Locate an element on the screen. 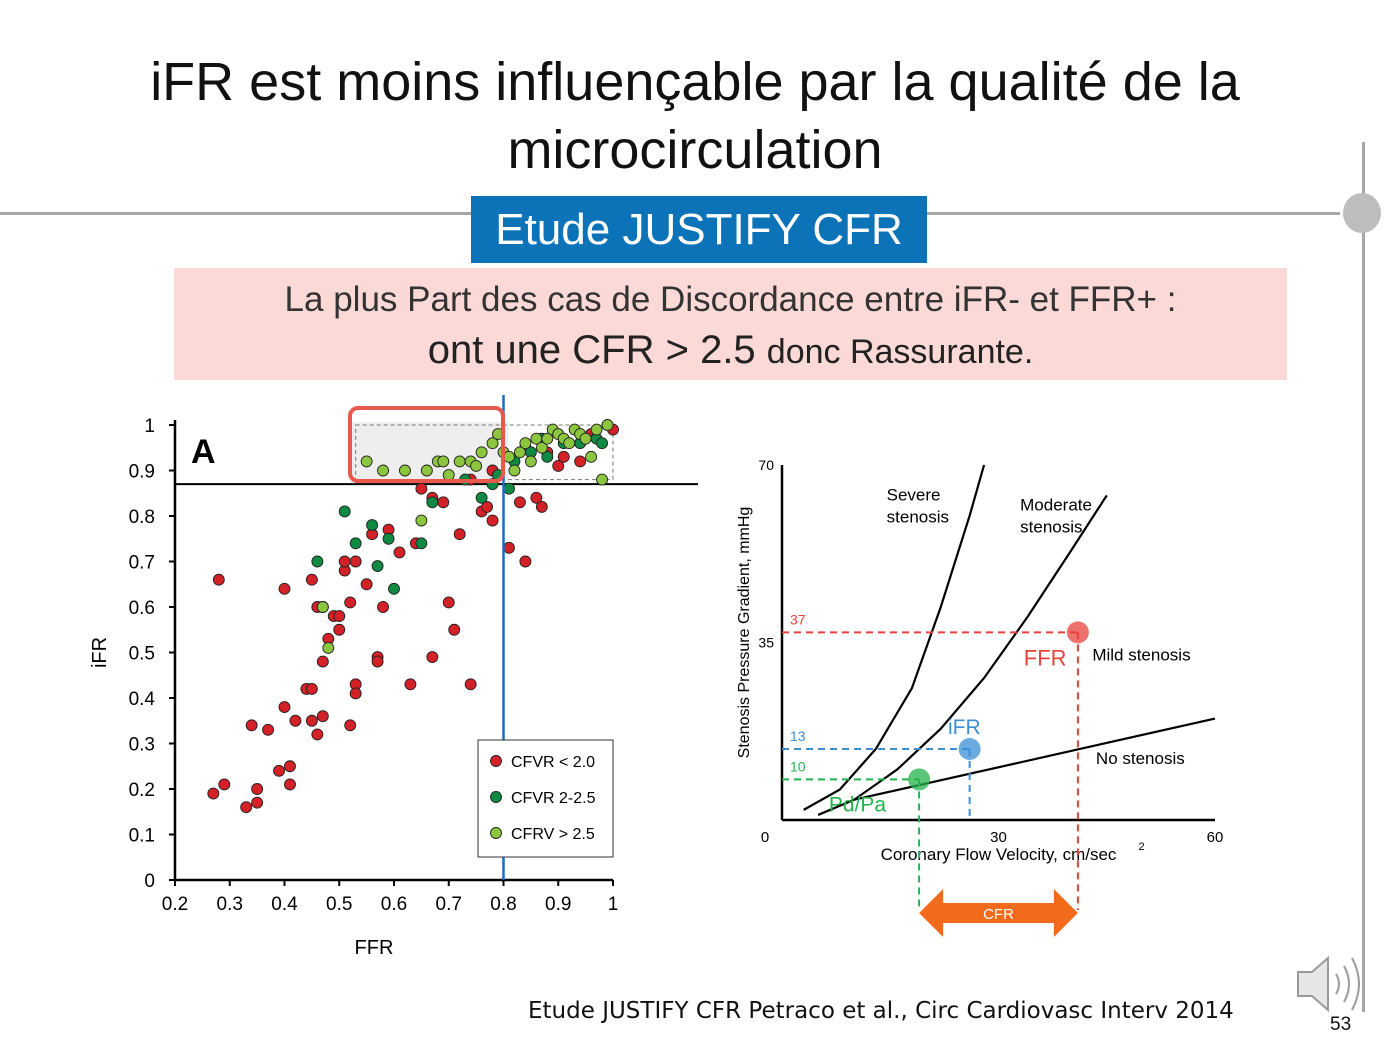 The image size is (1400, 1050). stenosis-curve is located at coordinates (894, 637).